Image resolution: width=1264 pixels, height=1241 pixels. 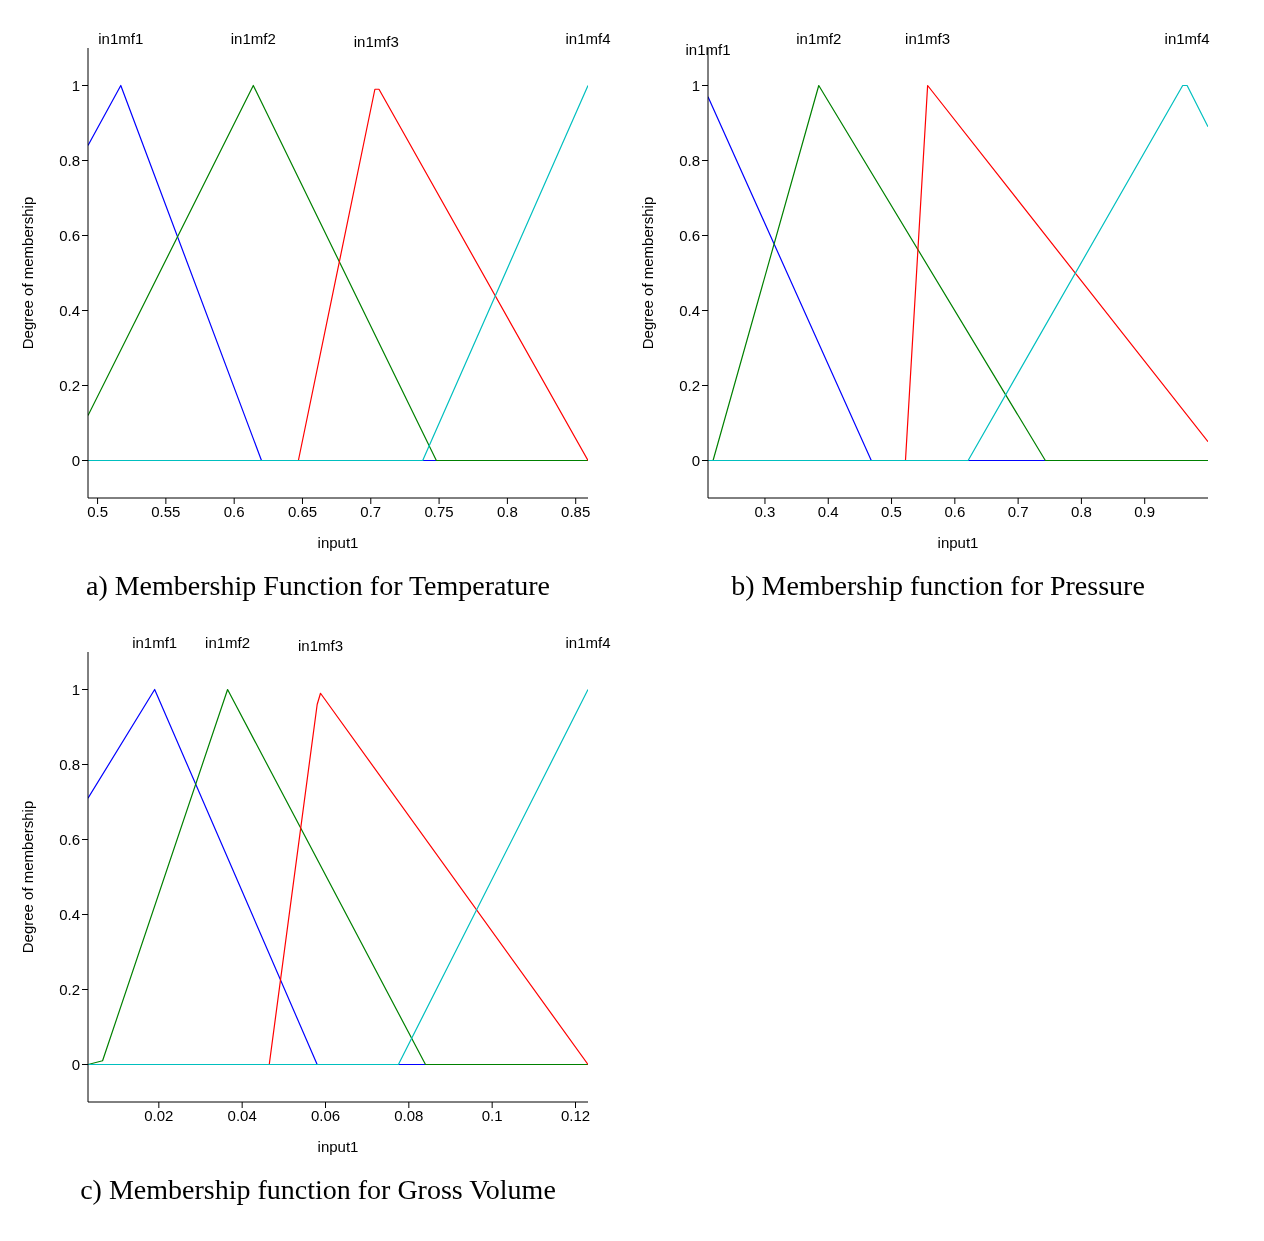 I want to click on x-tick-label: 0.04, so click(x=242, y=1115).